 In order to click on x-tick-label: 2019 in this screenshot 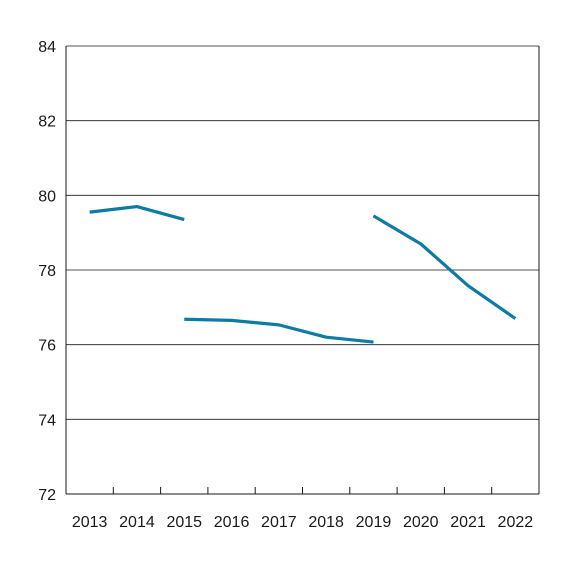, I will do `click(374, 522)`.